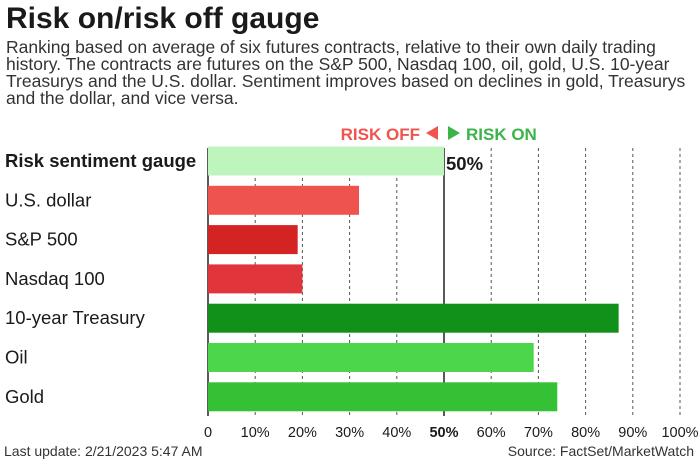 Image resolution: width=700 pixels, height=462 pixels. Describe the element at coordinates (48, 199) in the screenshot. I see `category-label: U.S. dollar` at that location.